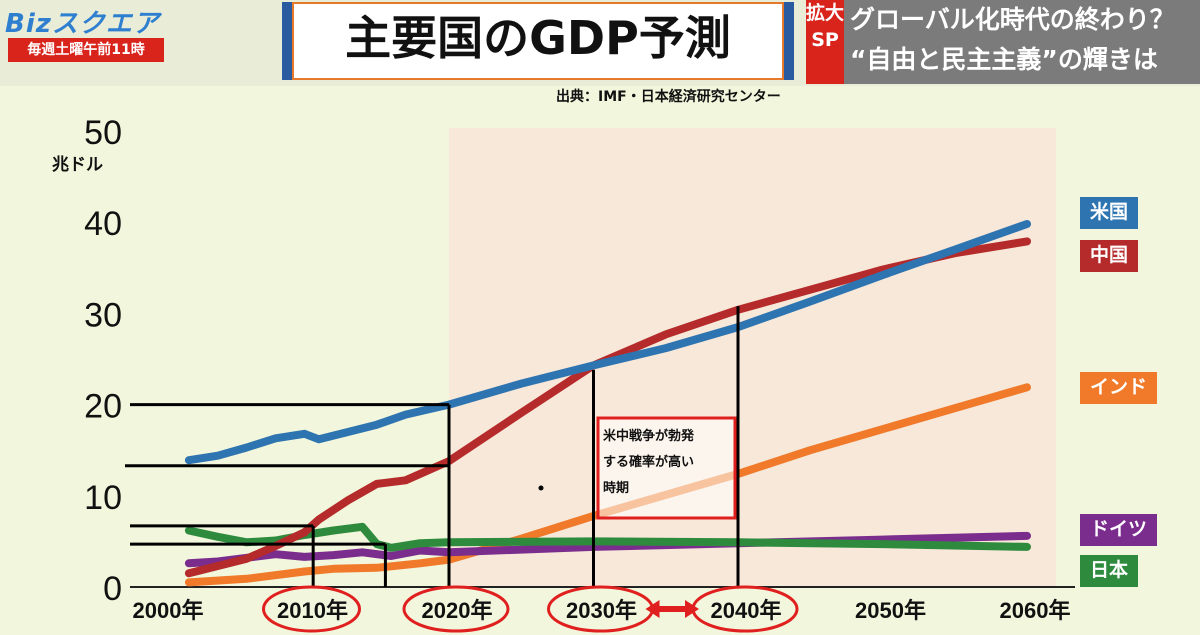 The image size is (1200, 635). I want to click on x-tick-label: 2020年, so click(457, 610).